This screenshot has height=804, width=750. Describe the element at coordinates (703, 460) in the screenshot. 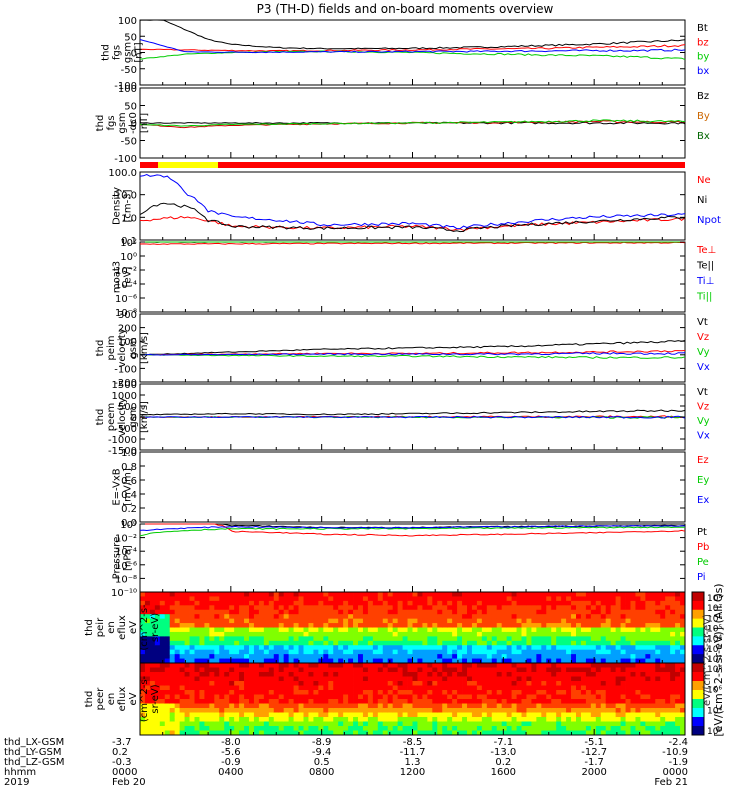

I see `legend-label: Ez` at that location.